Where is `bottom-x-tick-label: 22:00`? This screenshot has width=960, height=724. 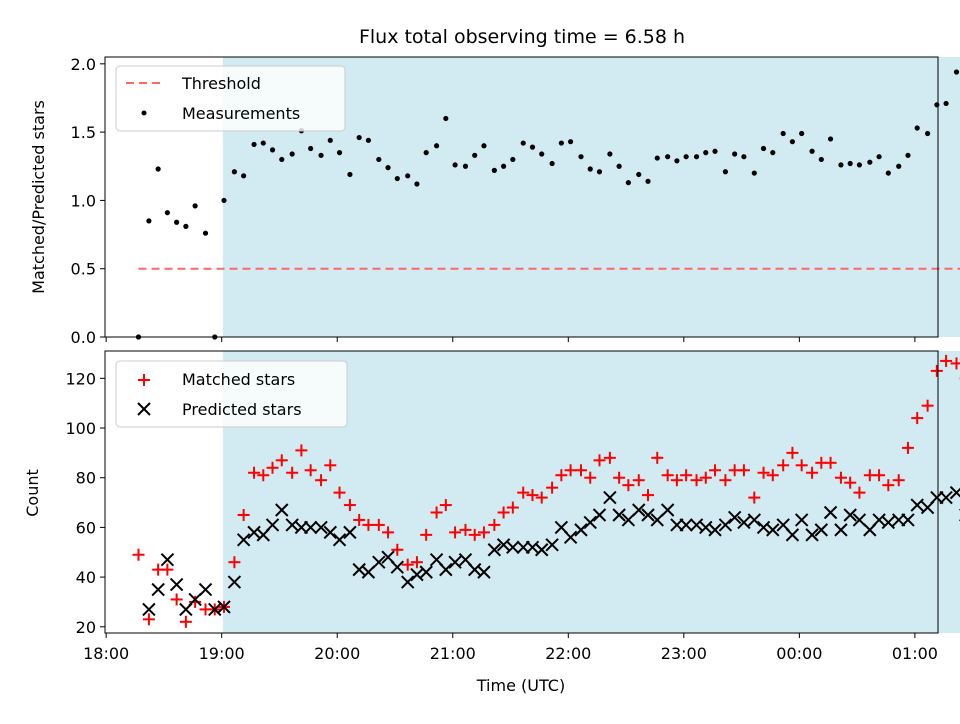 bottom-x-tick-label: 22:00 is located at coordinates (568, 653).